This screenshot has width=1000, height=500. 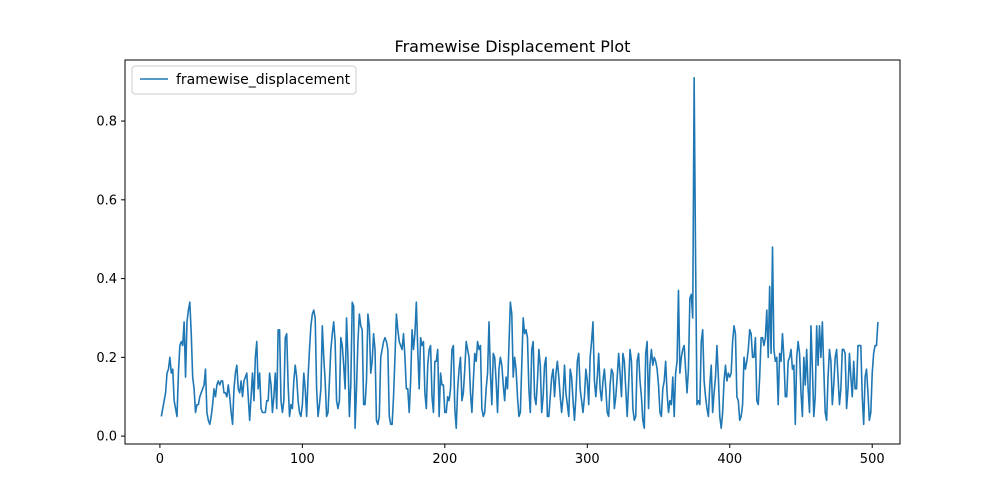 I want to click on chart-title: Framewise Displacement Plot, so click(x=513, y=46).